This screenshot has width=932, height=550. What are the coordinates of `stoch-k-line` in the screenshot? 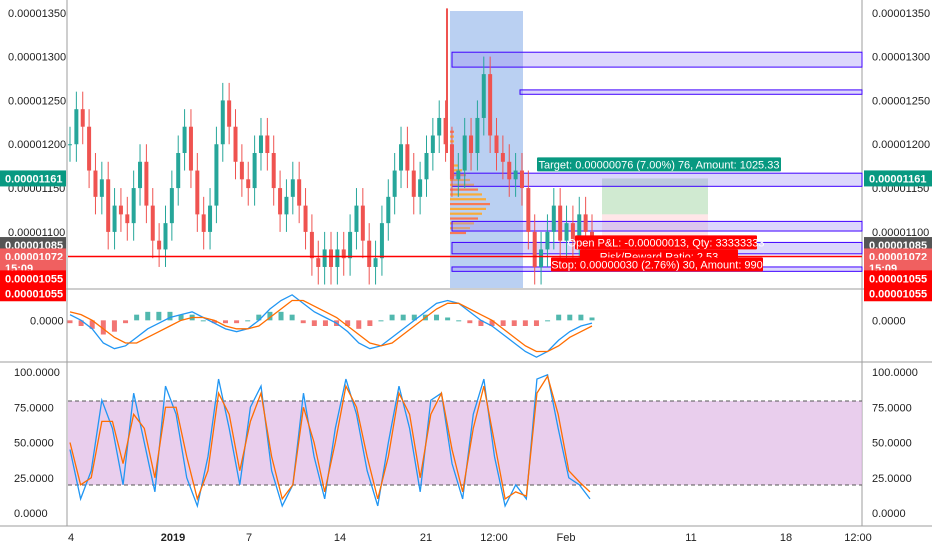 It's located at (330, 441).